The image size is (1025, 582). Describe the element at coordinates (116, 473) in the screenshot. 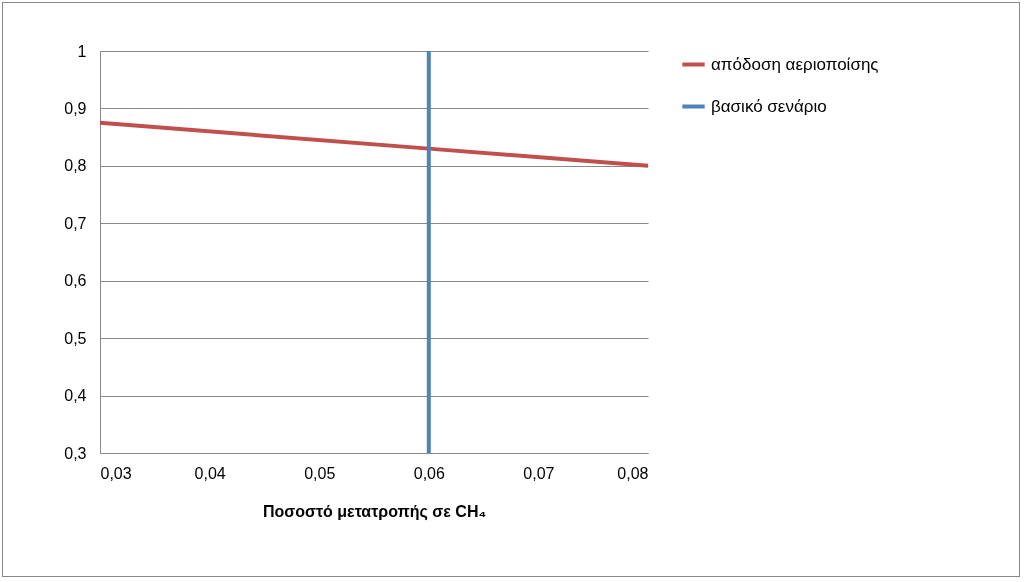

I see `x-tick-label: 0,03` at that location.